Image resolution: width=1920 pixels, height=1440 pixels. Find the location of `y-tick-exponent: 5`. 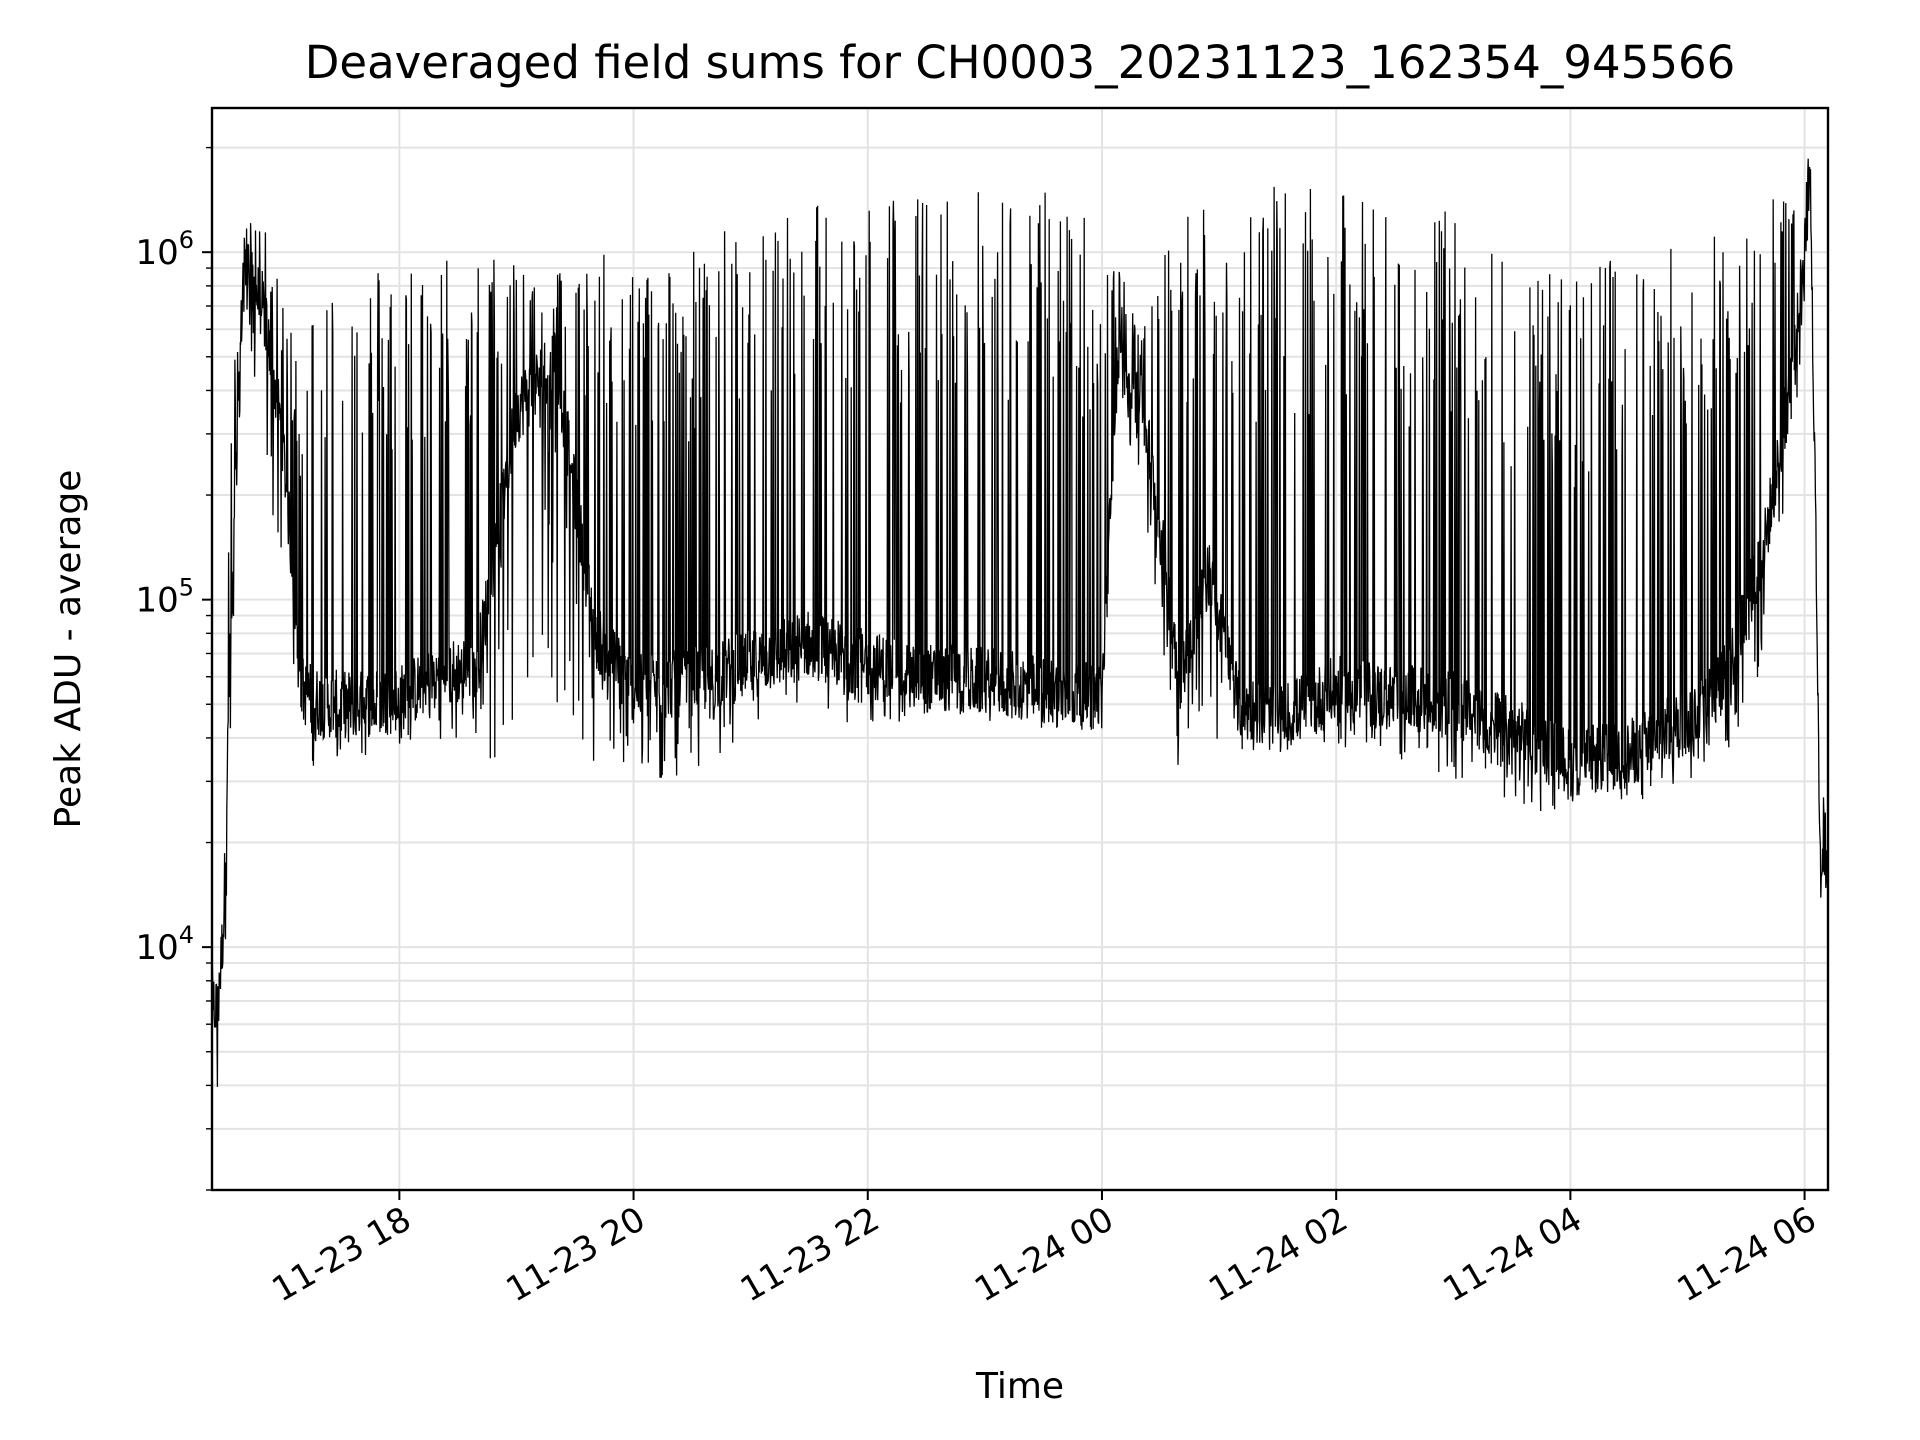

y-tick-exponent: 5 is located at coordinates (186, 588).